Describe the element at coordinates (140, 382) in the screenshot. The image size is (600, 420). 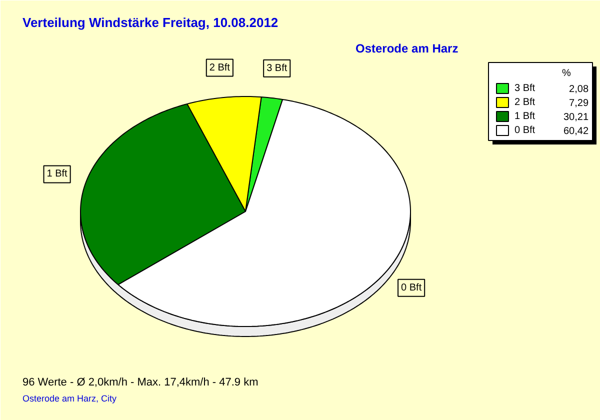
I see `text: 96 Werte - Ø 2,0km/h - Max. 17,4km/h - 47.9 km` at that location.